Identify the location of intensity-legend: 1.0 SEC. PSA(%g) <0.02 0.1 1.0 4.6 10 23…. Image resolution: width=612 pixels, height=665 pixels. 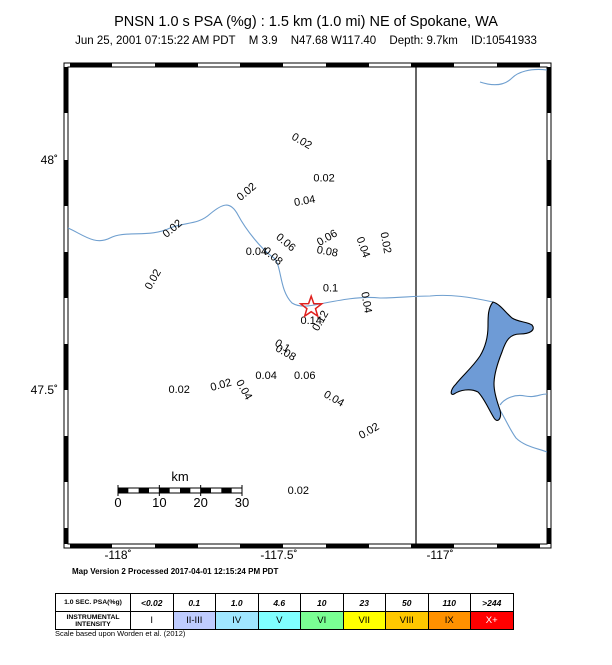
(284, 611).